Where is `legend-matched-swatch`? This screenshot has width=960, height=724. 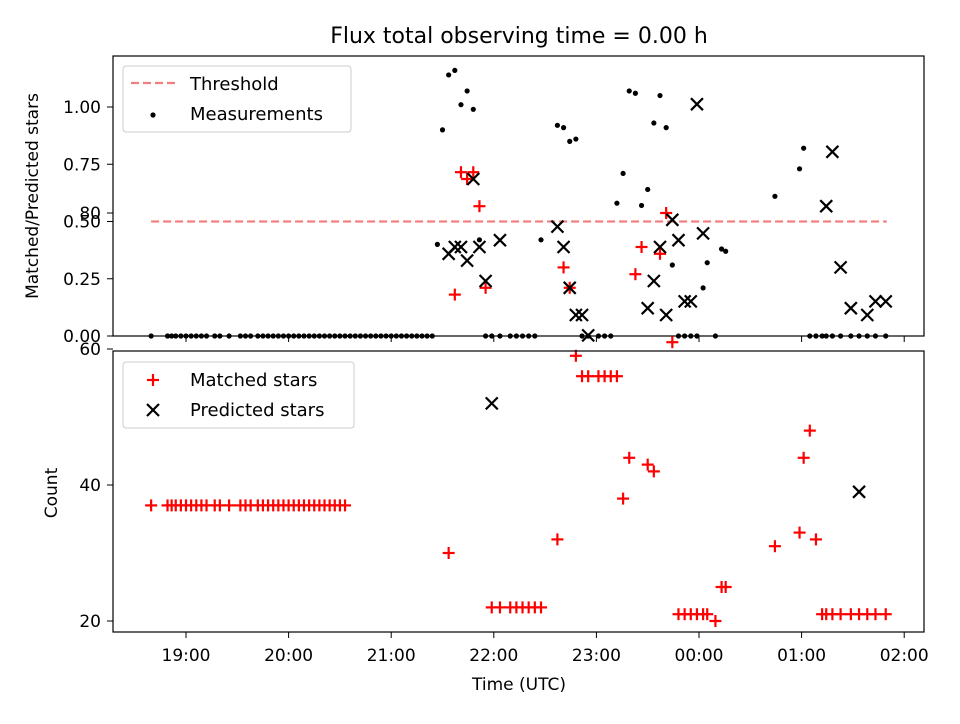
legend-matched-swatch is located at coordinates (153, 380).